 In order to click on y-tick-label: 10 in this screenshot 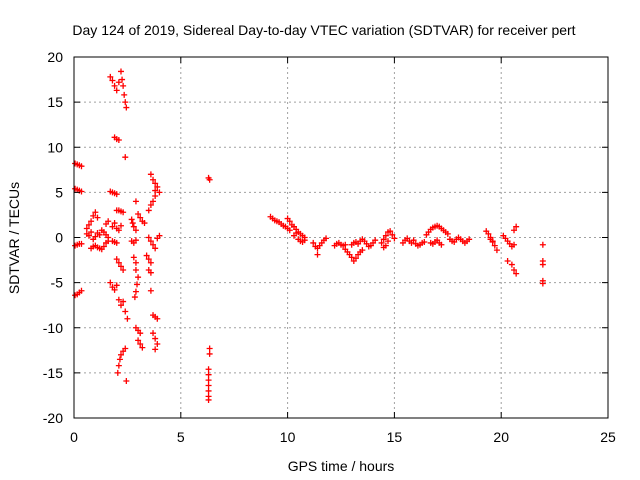, I will do `click(55, 147)`.